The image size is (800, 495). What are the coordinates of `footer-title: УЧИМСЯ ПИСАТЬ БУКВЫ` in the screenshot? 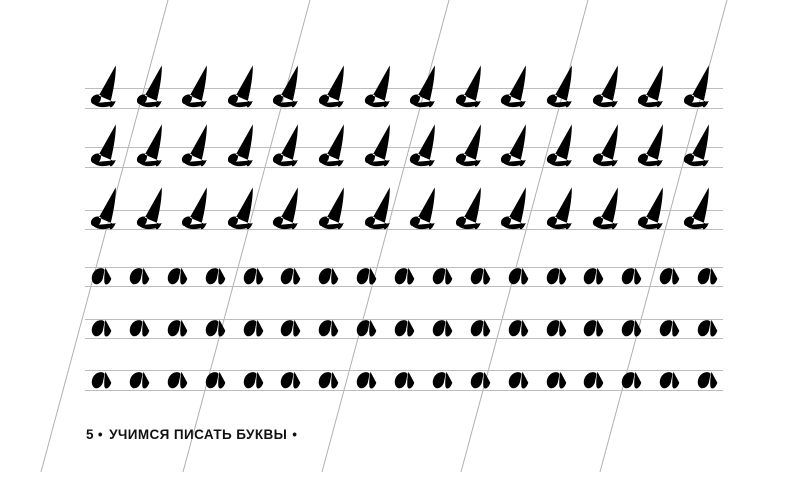 It's located at (198, 434).